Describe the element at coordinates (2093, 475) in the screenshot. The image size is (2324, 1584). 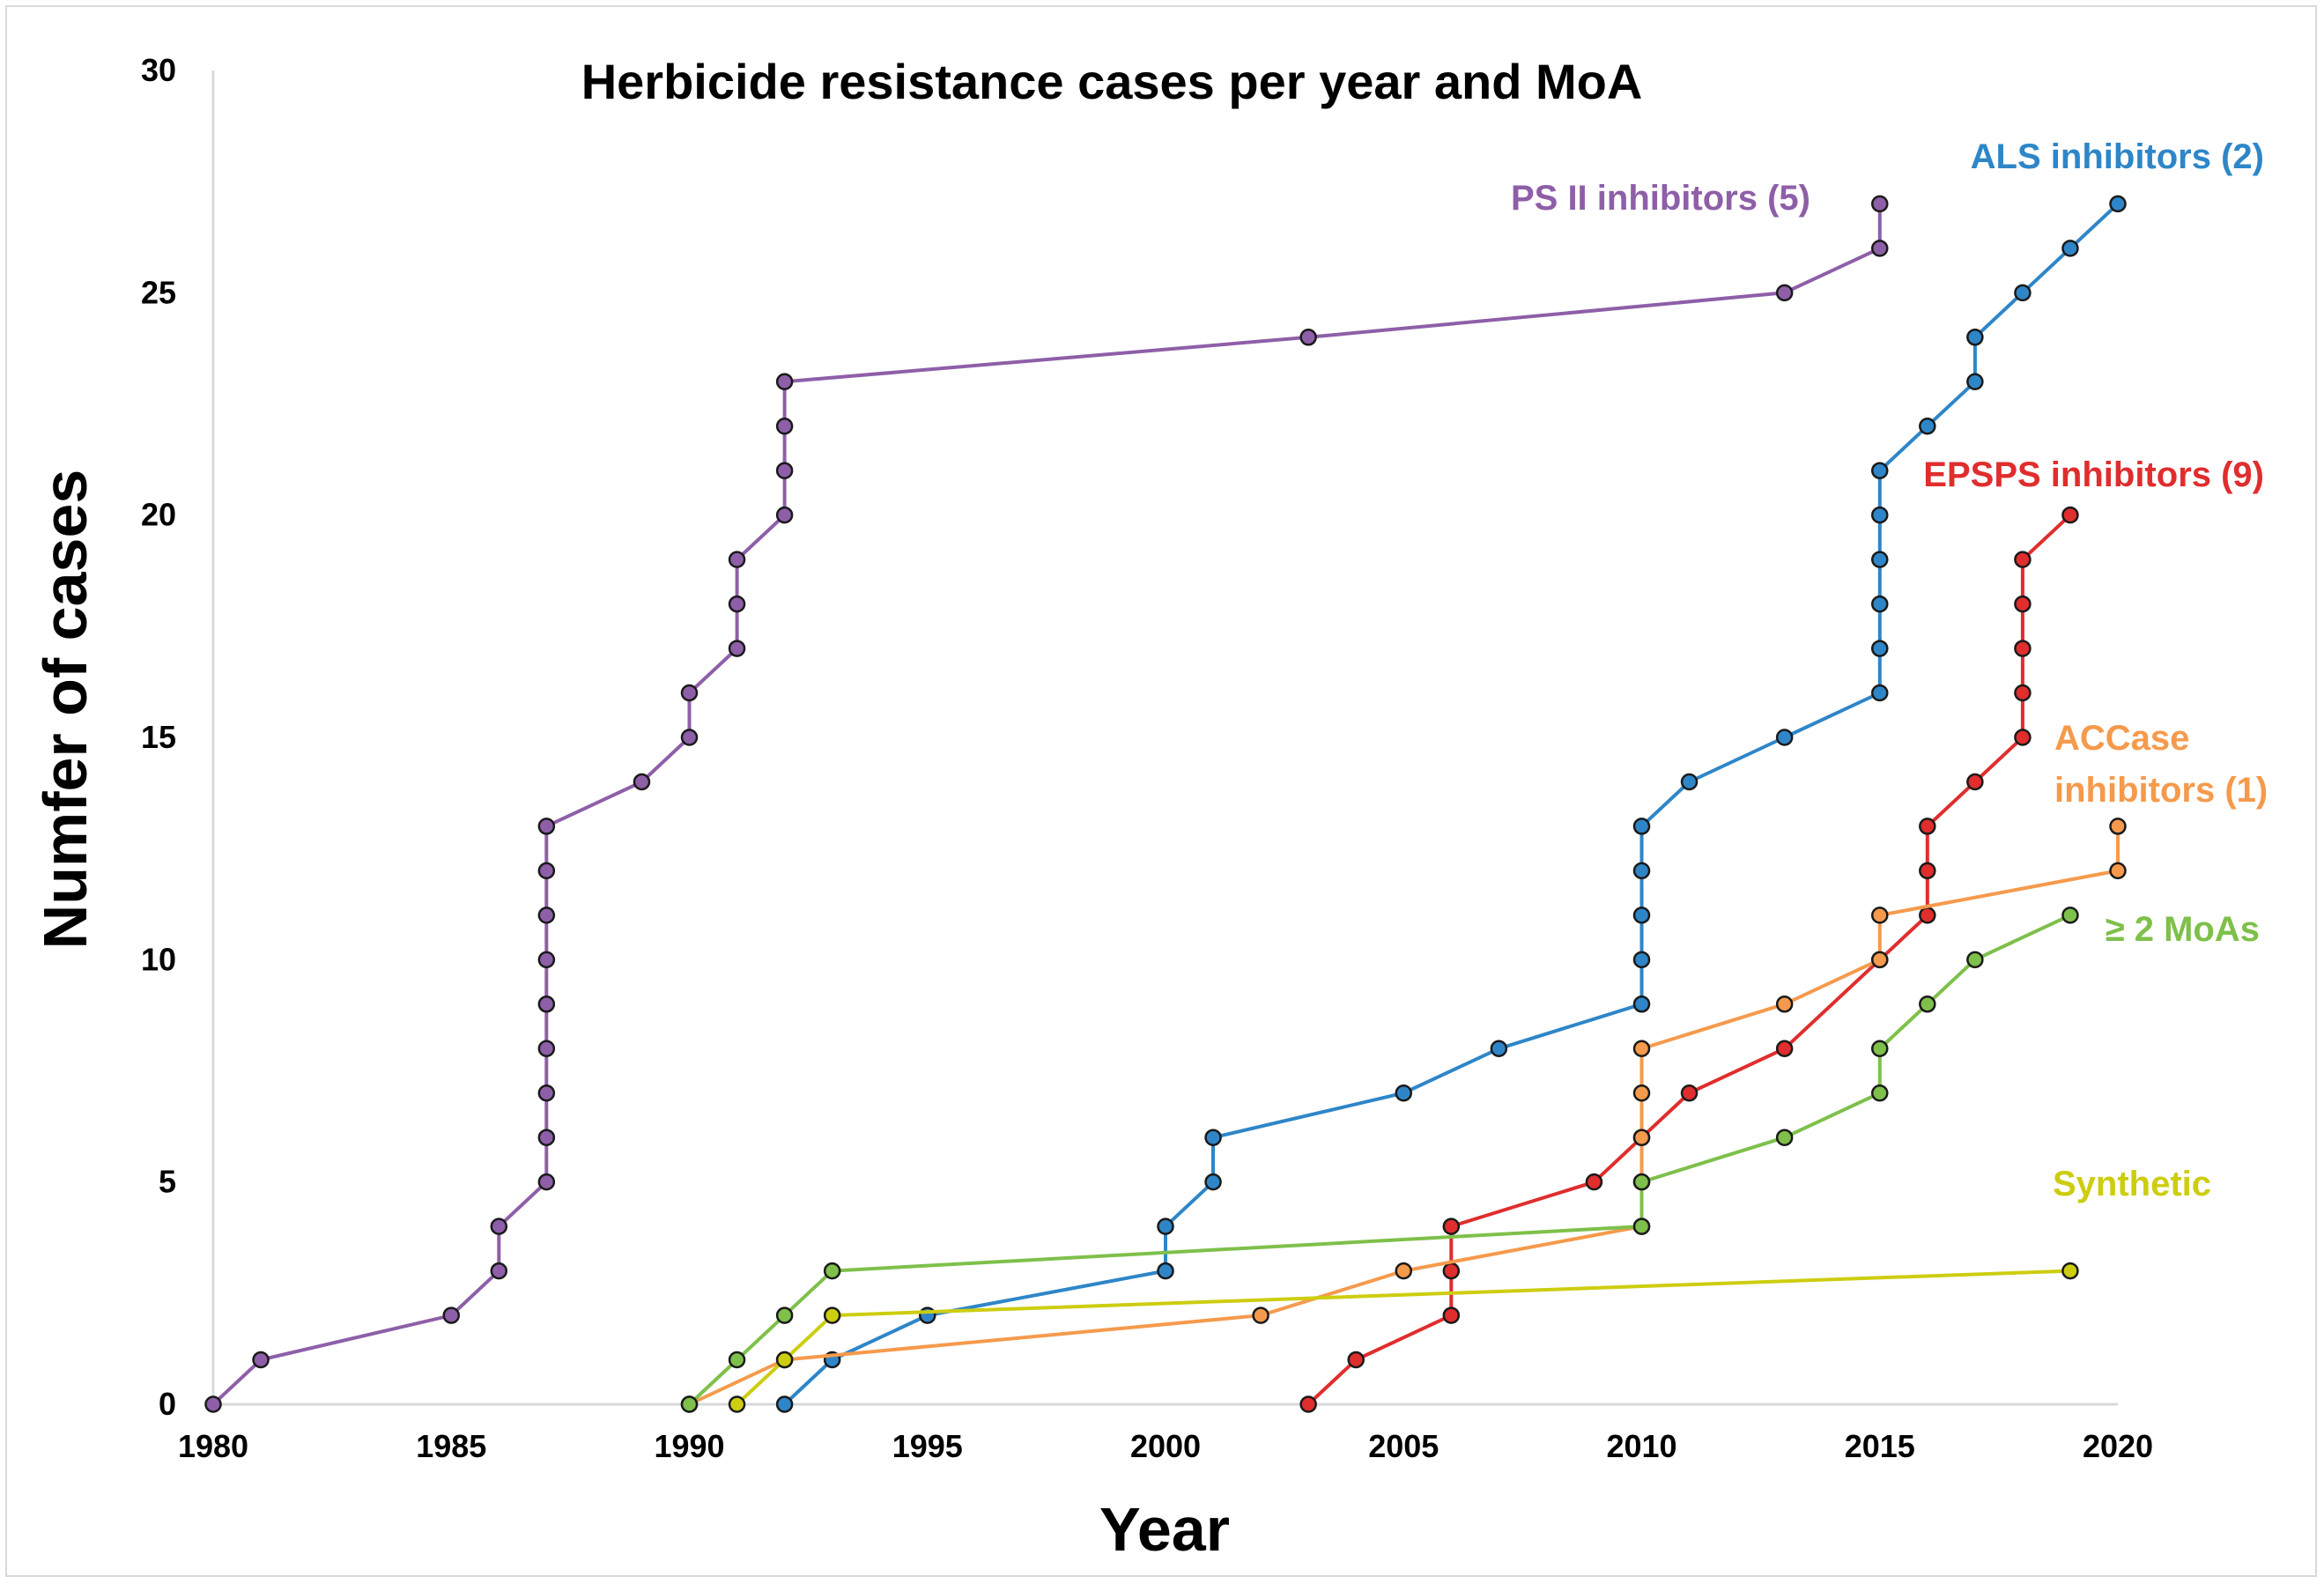
I see `series-label: EPSPS inhibitors (9)` at that location.